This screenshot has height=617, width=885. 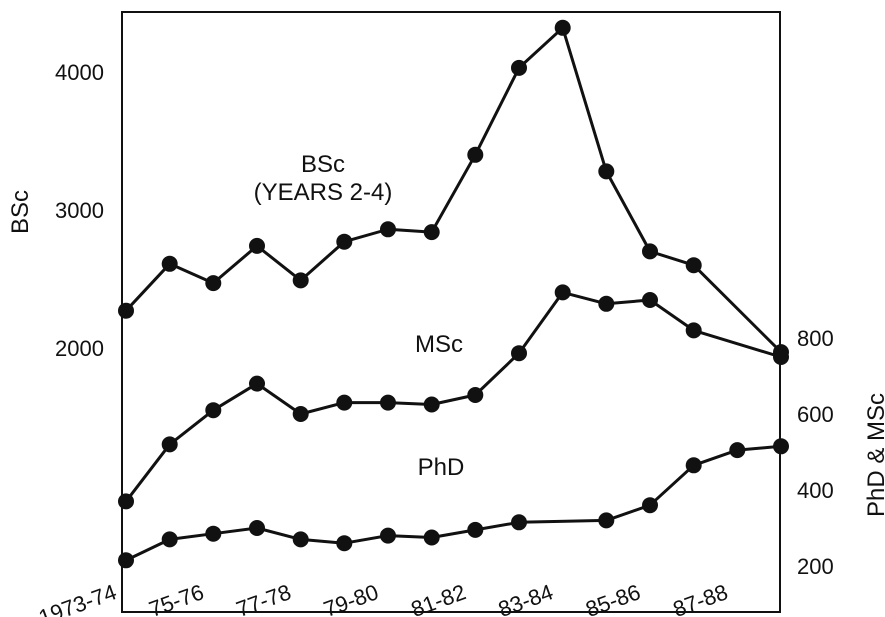 I want to click on y-right-tick-label: 600, so click(x=815, y=414).